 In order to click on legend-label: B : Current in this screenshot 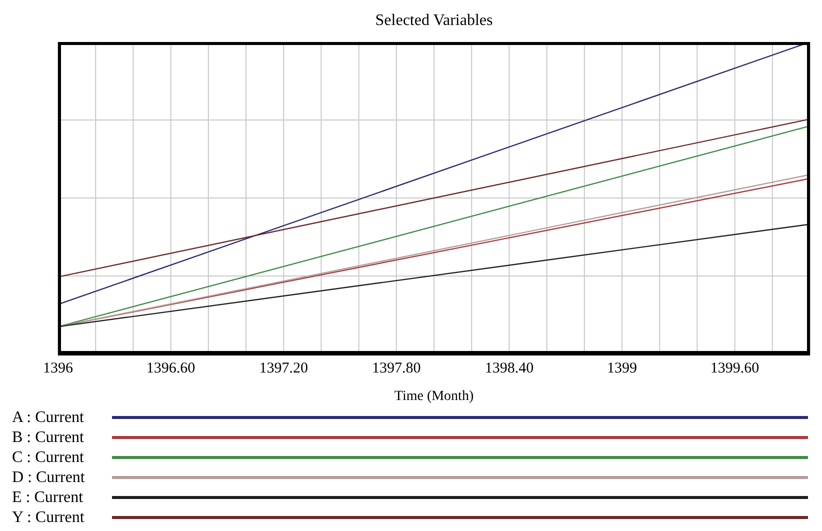, I will do `click(48, 438)`.